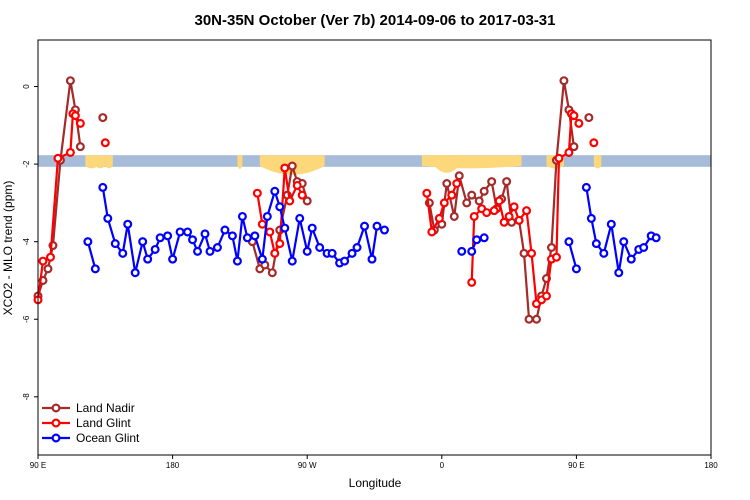 This screenshot has height=500, width=750. Describe the element at coordinates (26, 397) in the screenshot. I see `y-tick-label: -8` at that location.